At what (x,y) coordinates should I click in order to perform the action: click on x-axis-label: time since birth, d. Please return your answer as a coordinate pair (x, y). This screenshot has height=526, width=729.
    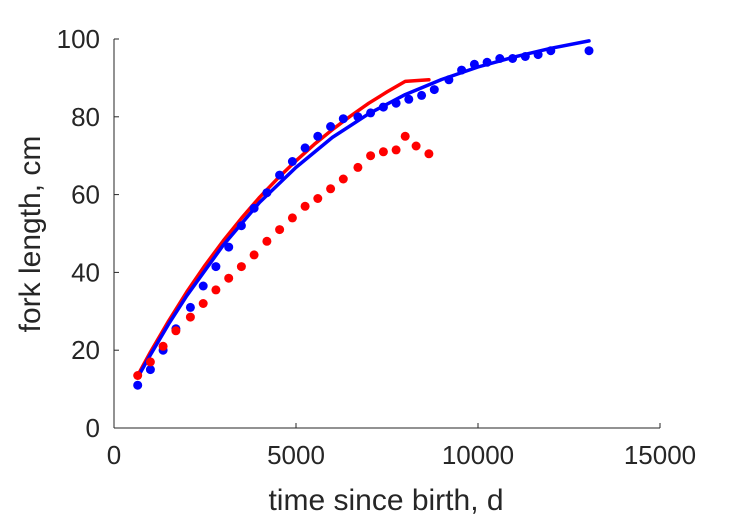
    Looking at the image, I should click on (385, 500).